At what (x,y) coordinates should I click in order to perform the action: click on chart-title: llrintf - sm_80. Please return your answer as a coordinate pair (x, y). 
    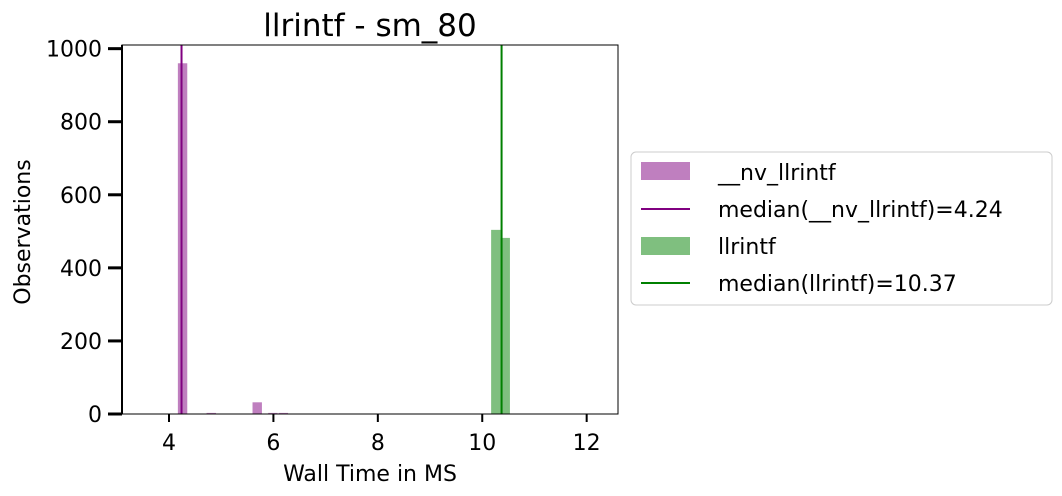
    Looking at the image, I should click on (370, 26).